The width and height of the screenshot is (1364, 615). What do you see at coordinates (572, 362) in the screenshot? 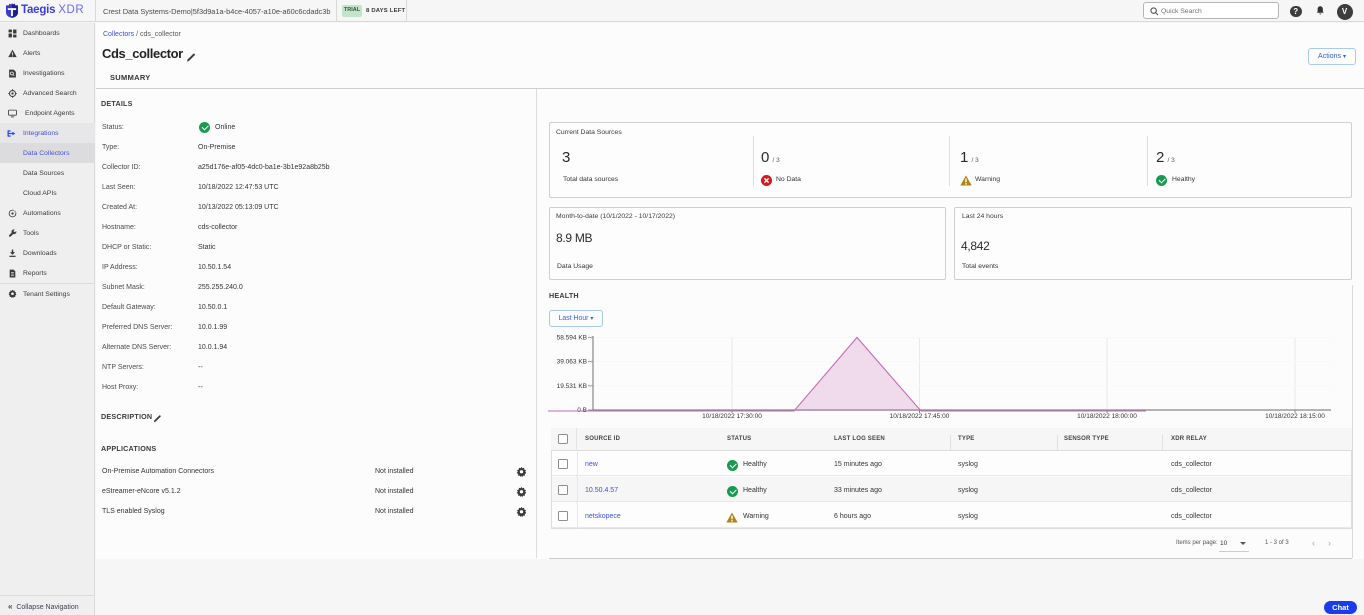
I see `svg-text: 39.063 KB` at bounding box center [572, 362].